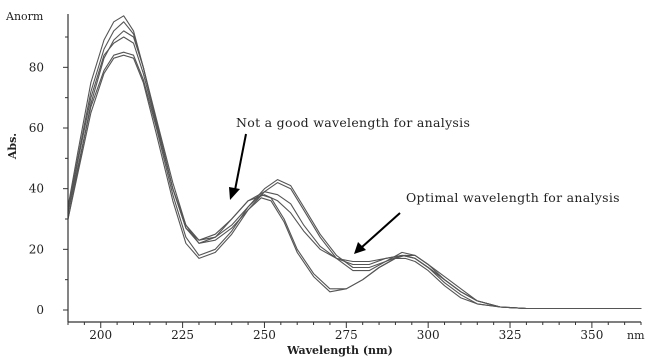 The image size is (649, 358). I want to click on x-axis-ticks: 200225250275300325350375, so click(354, 332).